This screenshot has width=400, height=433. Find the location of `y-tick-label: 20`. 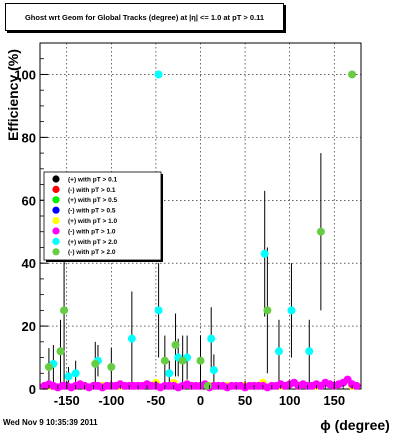

y-tick-label: 20 is located at coordinates (29, 326).